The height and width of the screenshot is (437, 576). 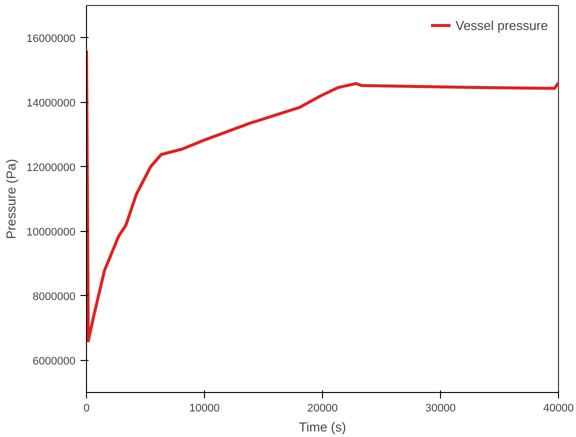 I want to click on x-axis-title: Time (s), so click(x=322, y=427).